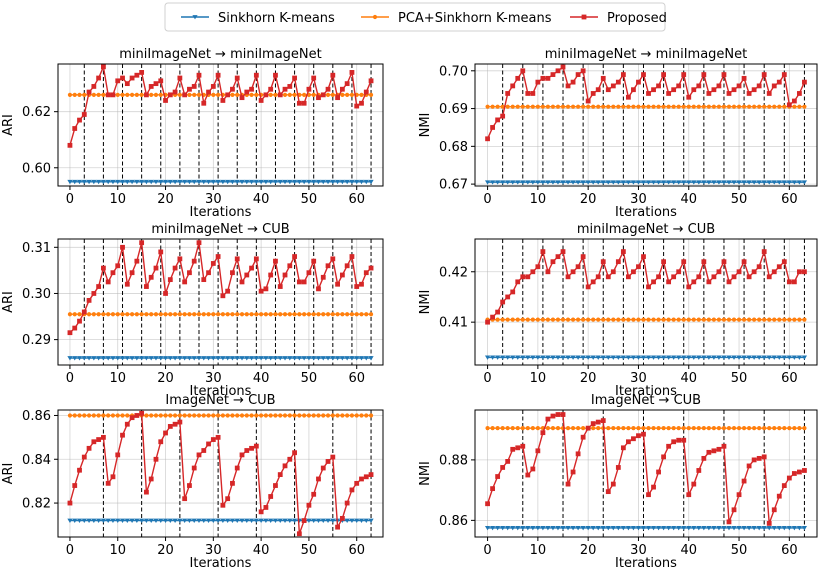 The image size is (831, 569). What do you see at coordinates (36, 340) in the screenshot?
I see `y-tick-label: 0.29` at bounding box center [36, 340].